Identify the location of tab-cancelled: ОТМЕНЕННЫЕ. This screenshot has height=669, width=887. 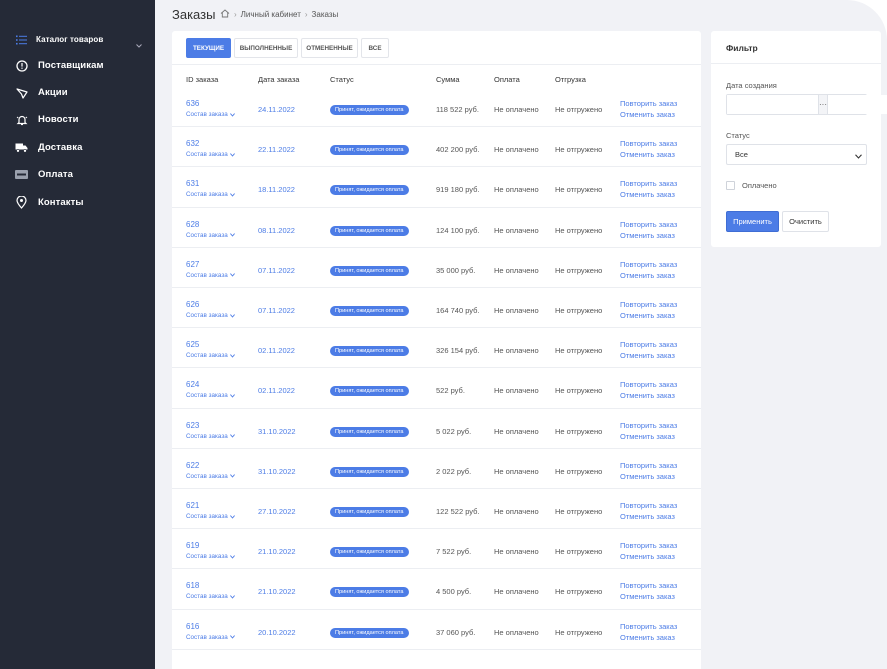
(329, 48).